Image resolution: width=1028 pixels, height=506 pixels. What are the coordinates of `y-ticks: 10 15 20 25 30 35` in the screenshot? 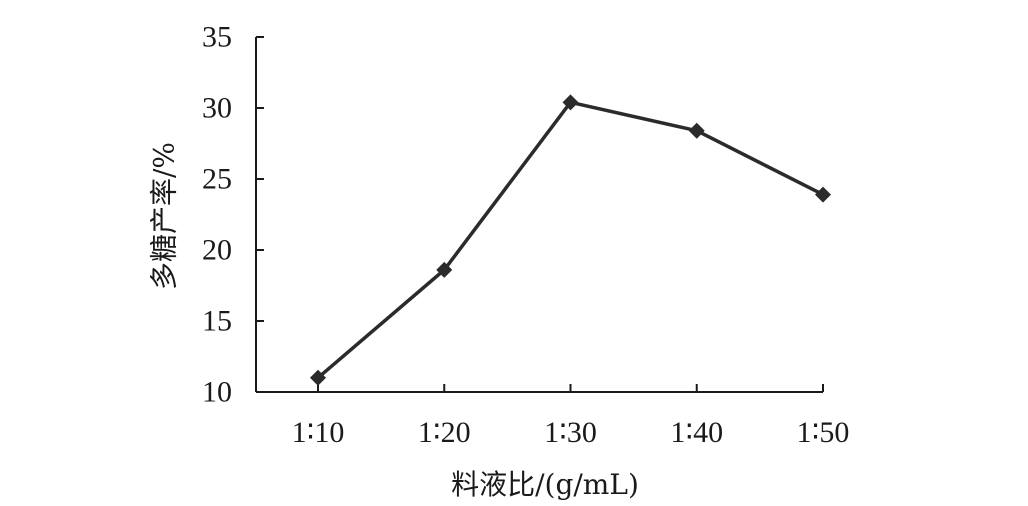 It's located at (233, 215).